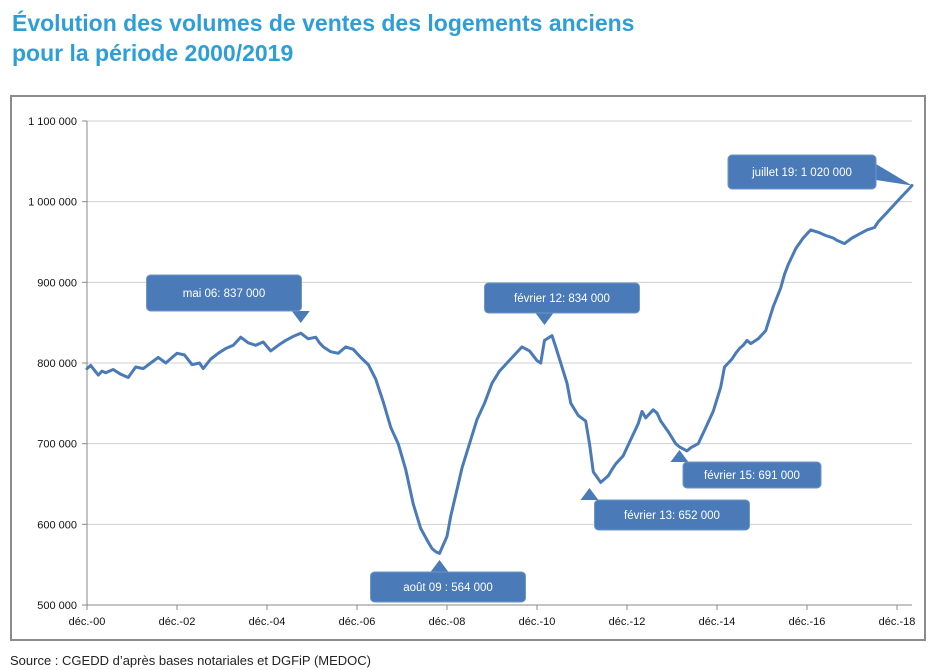  I want to click on annotation-callout: février 12: 834 000, so click(562, 303).